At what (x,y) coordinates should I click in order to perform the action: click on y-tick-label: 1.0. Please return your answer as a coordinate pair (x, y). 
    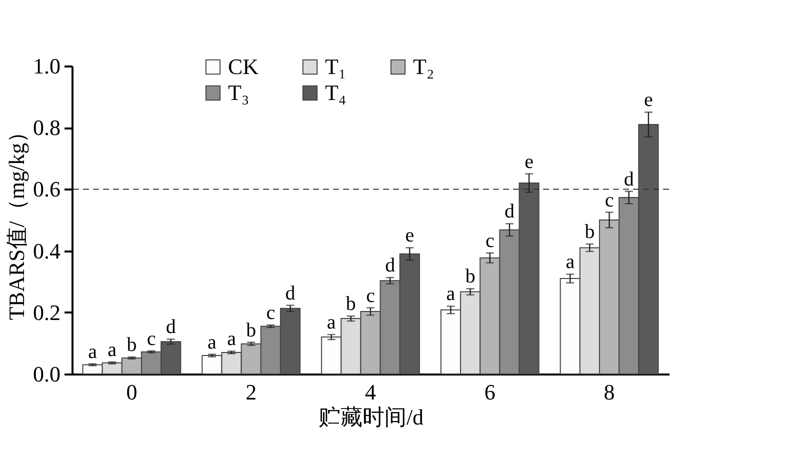
    Looking at the image, I should click on (46, 66).